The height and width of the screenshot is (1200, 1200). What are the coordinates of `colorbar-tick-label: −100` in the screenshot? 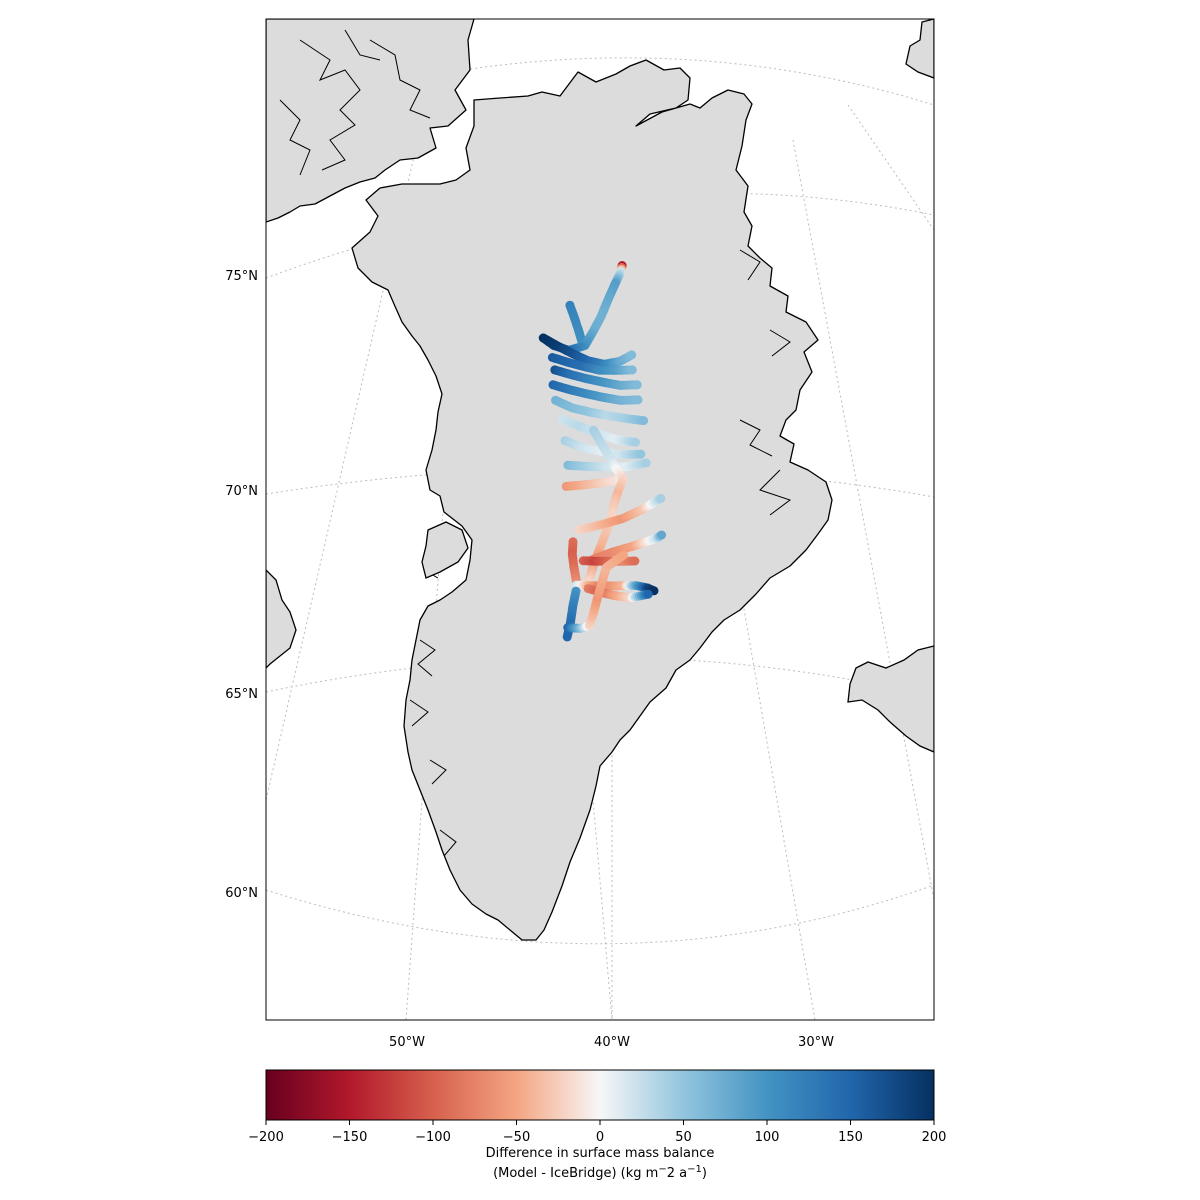 It's located at (433, 1137).